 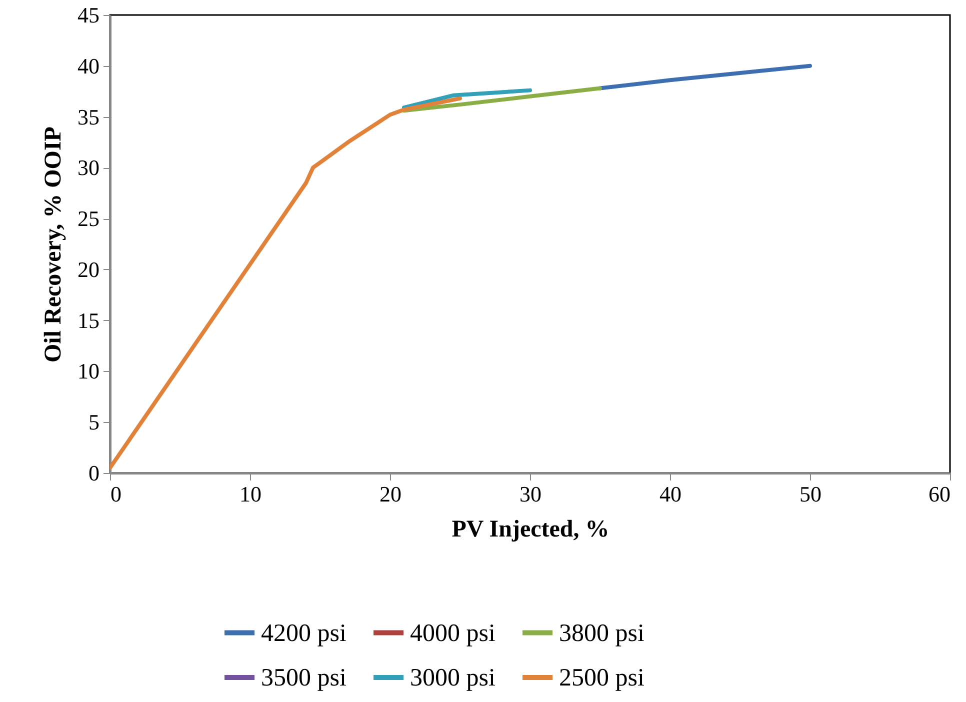 What do you see at coordinates (811, 494) in the screenshot?
I see `x-tick-label: 50` at bounding box center [811, 494].